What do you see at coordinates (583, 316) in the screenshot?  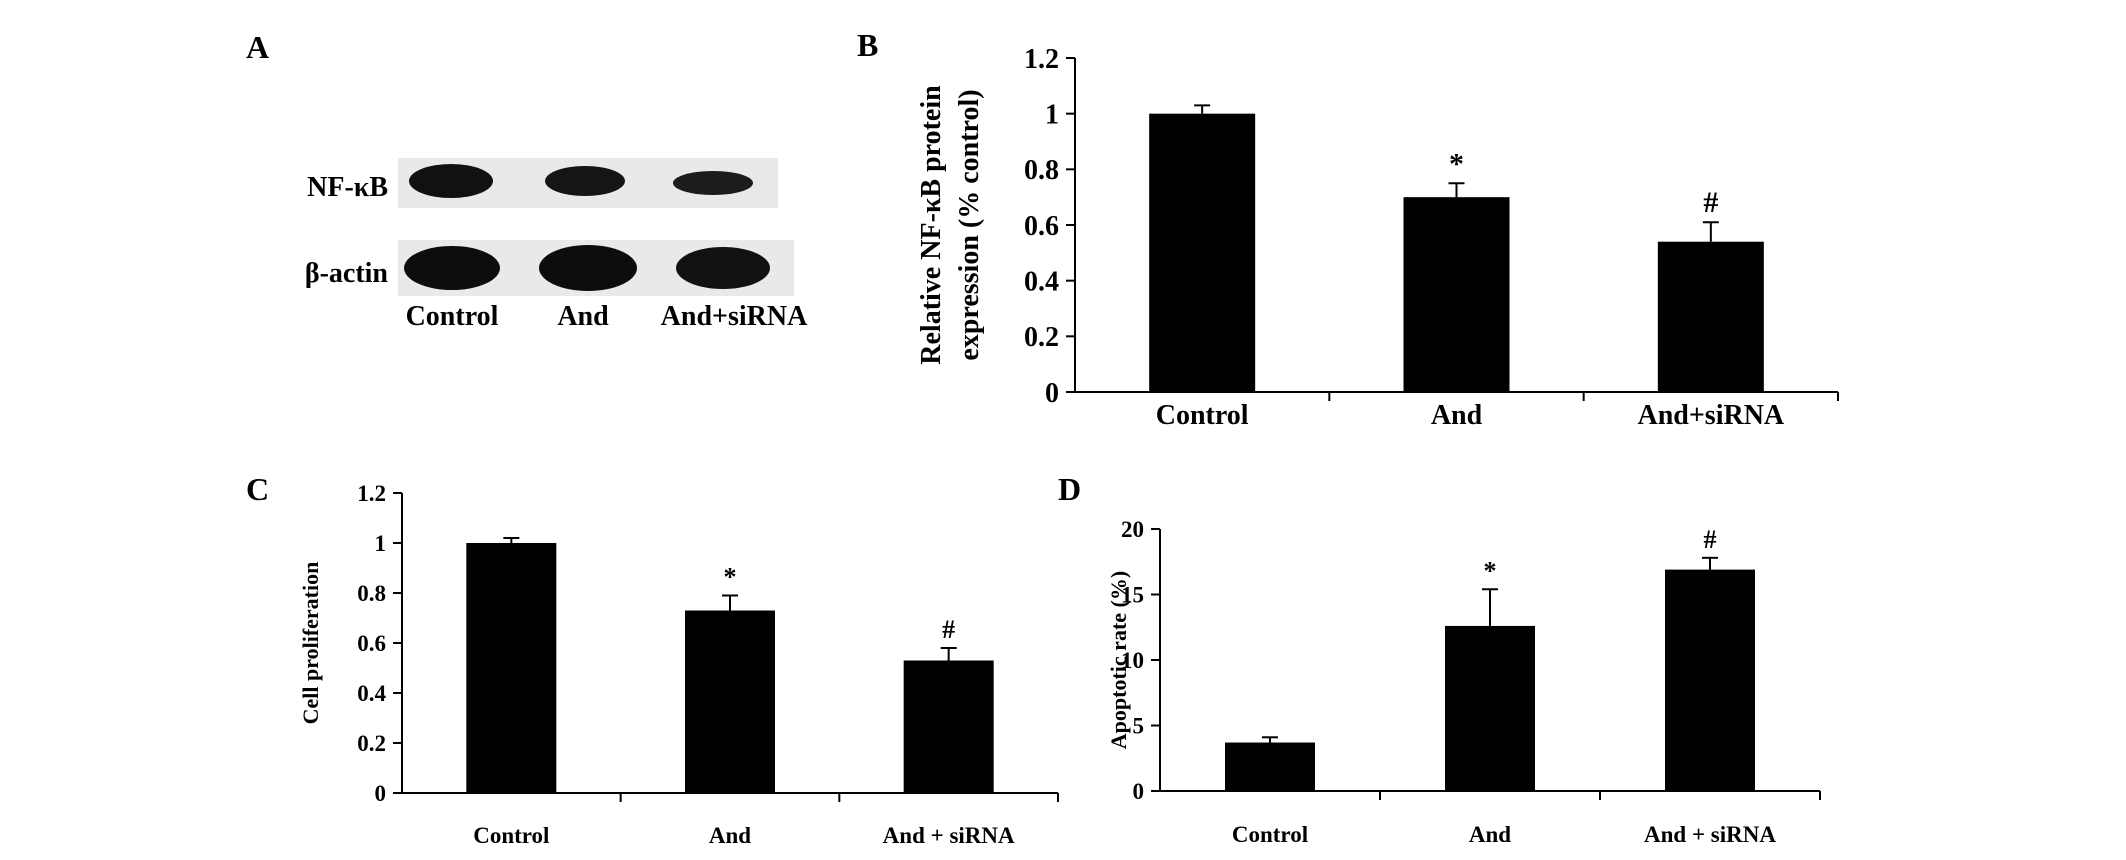 I see `blot-lane-label: And` at bounding box center [583, 316].